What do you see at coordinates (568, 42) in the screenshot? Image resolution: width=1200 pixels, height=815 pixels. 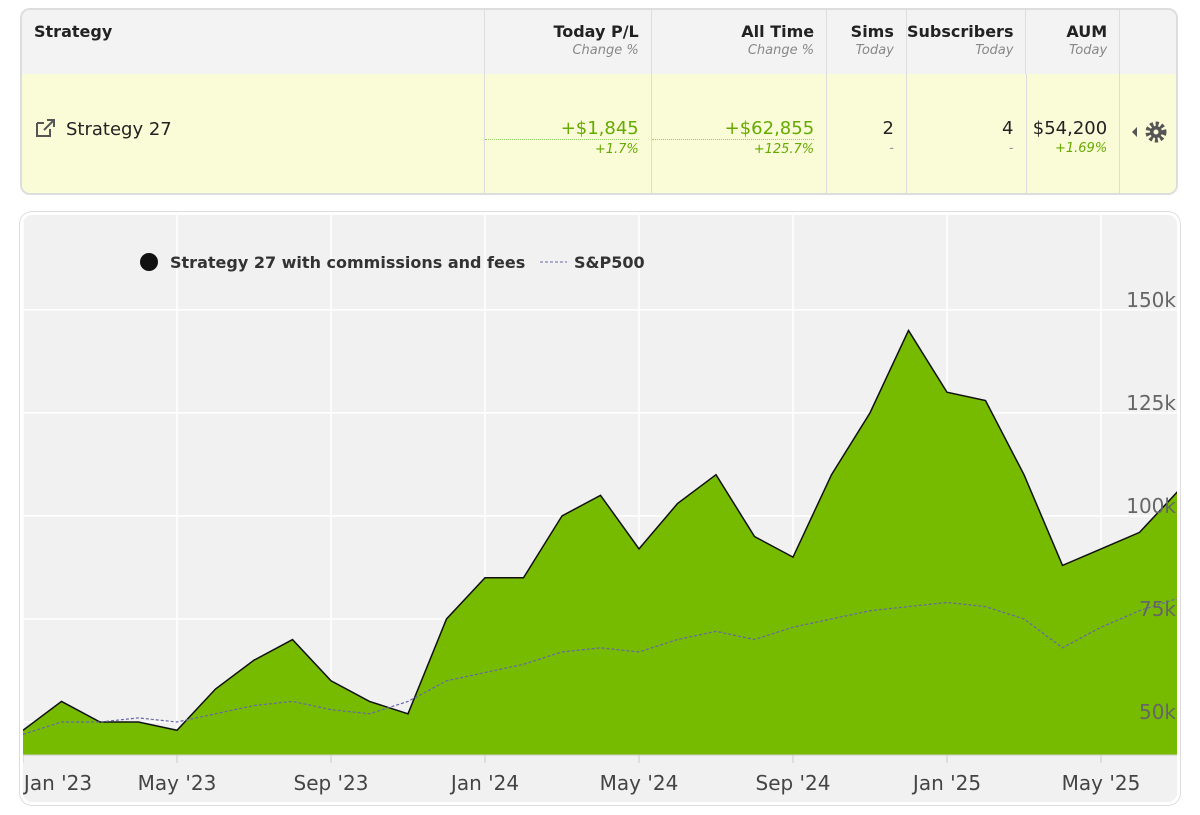 I see `header-cell: Today P/L Change %` at bounding box center [568, 42].